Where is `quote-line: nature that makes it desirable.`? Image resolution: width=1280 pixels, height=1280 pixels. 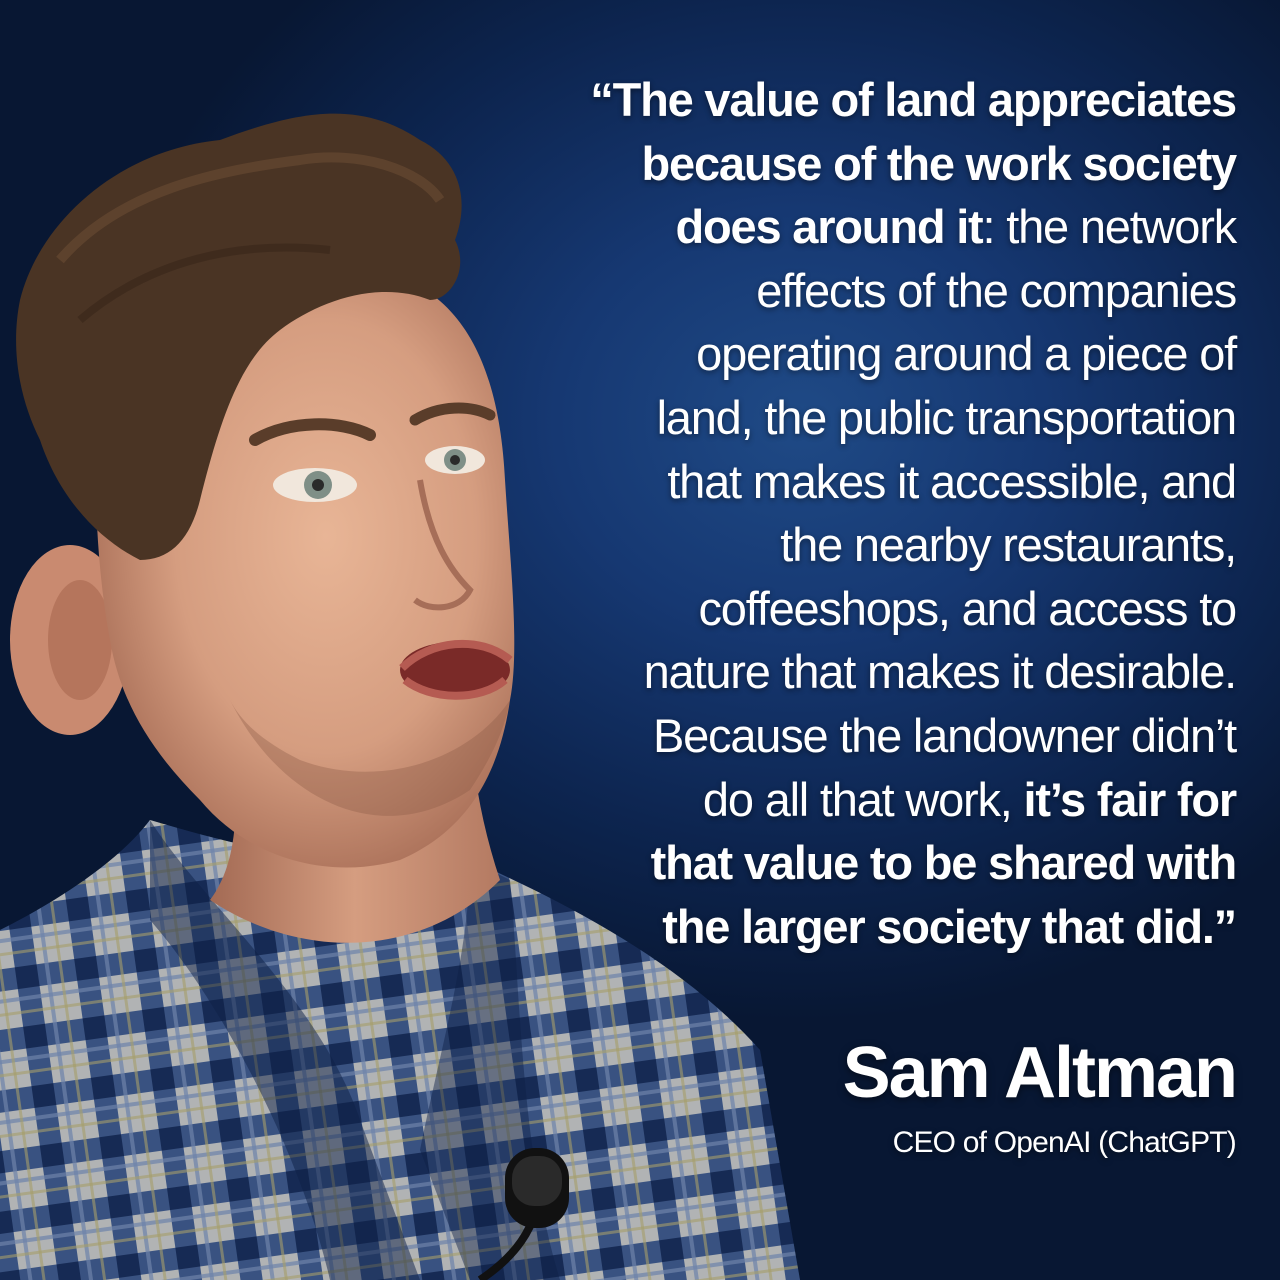
quote-line: nature that makes it desirable. is located at coordinates (887, 672).